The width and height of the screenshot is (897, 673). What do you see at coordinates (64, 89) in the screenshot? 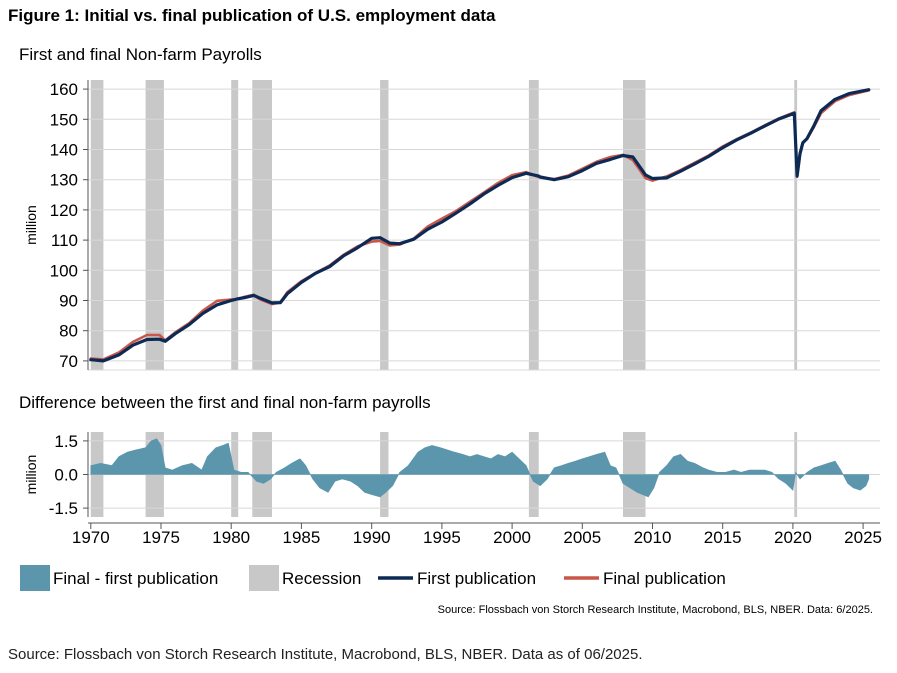
I see `panel-1-y-tick-label: 160` at bounding box center [64, 89].